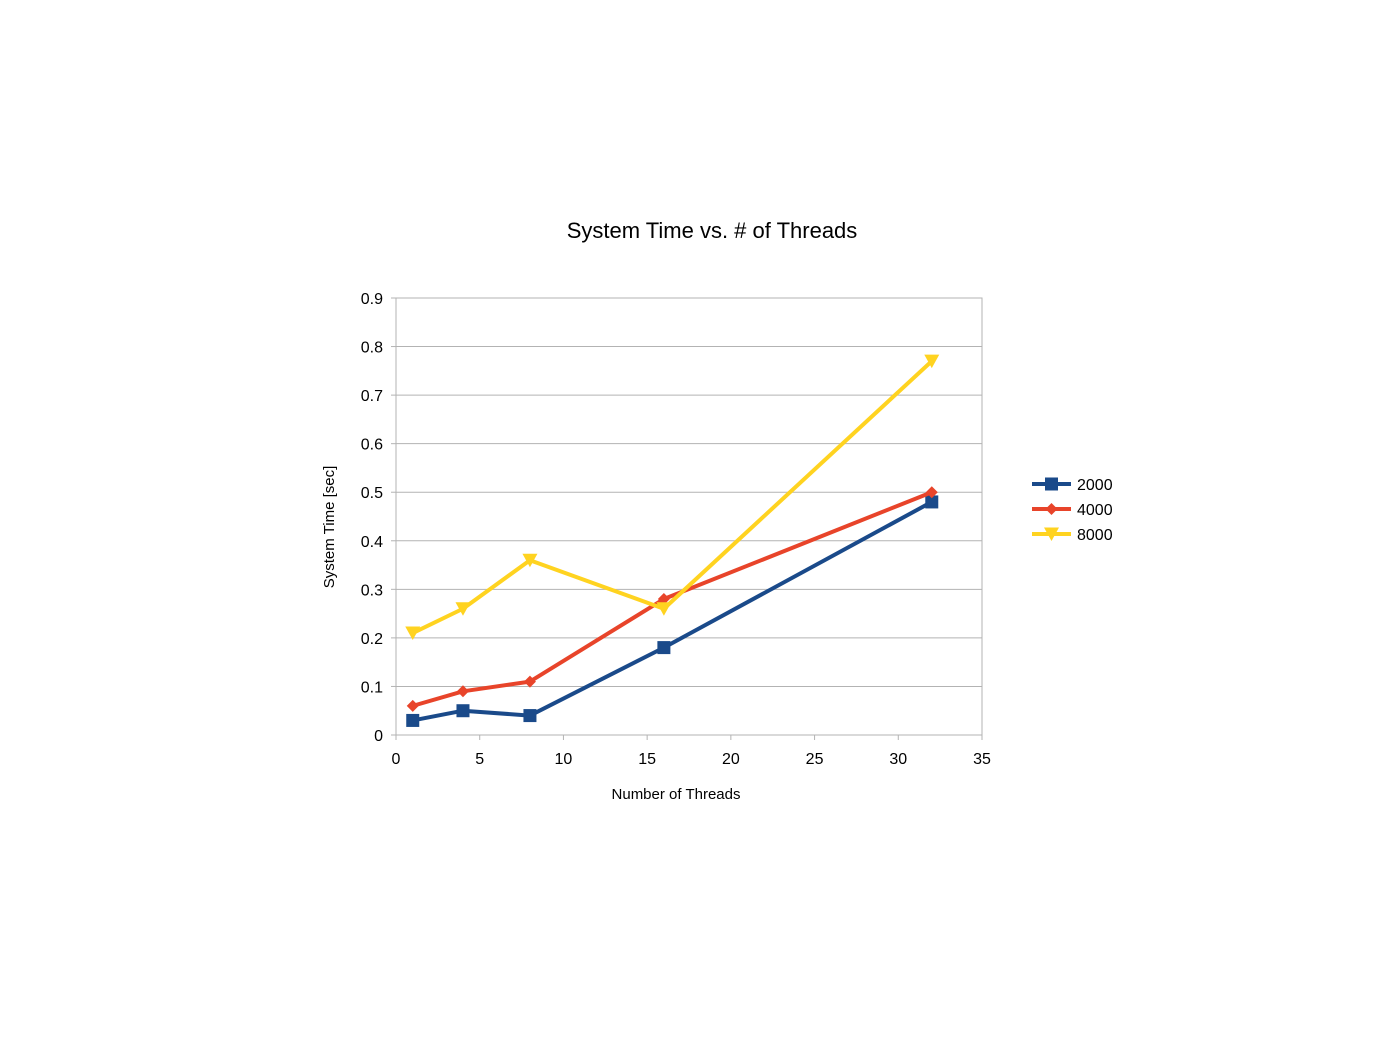 This screenshot has width=1400, height=1050. Describe the element at coordinates (372, 687) in the screenshot. I see `y-tick-label: 0.1` at that location.